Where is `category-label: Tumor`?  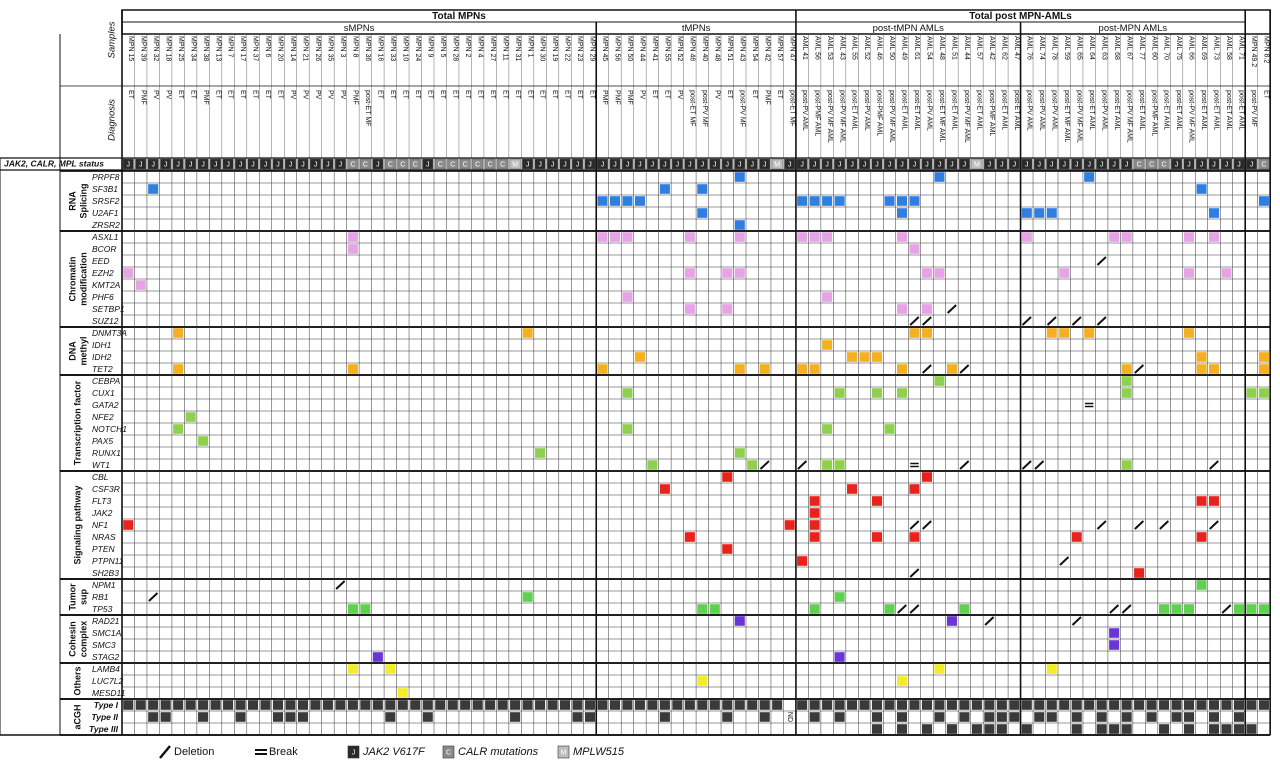
category-label: Tumor is located at coordinates (72, 597).